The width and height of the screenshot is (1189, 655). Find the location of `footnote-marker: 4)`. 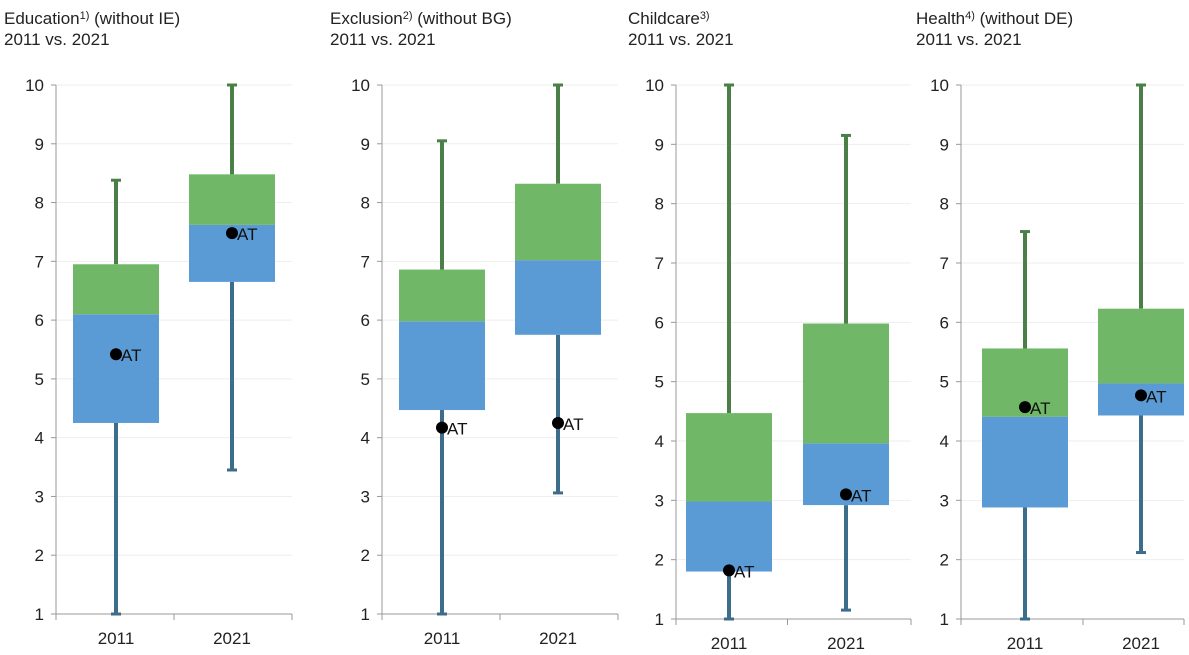

footnote-marker: 4) is located at coordinates (970, 16).